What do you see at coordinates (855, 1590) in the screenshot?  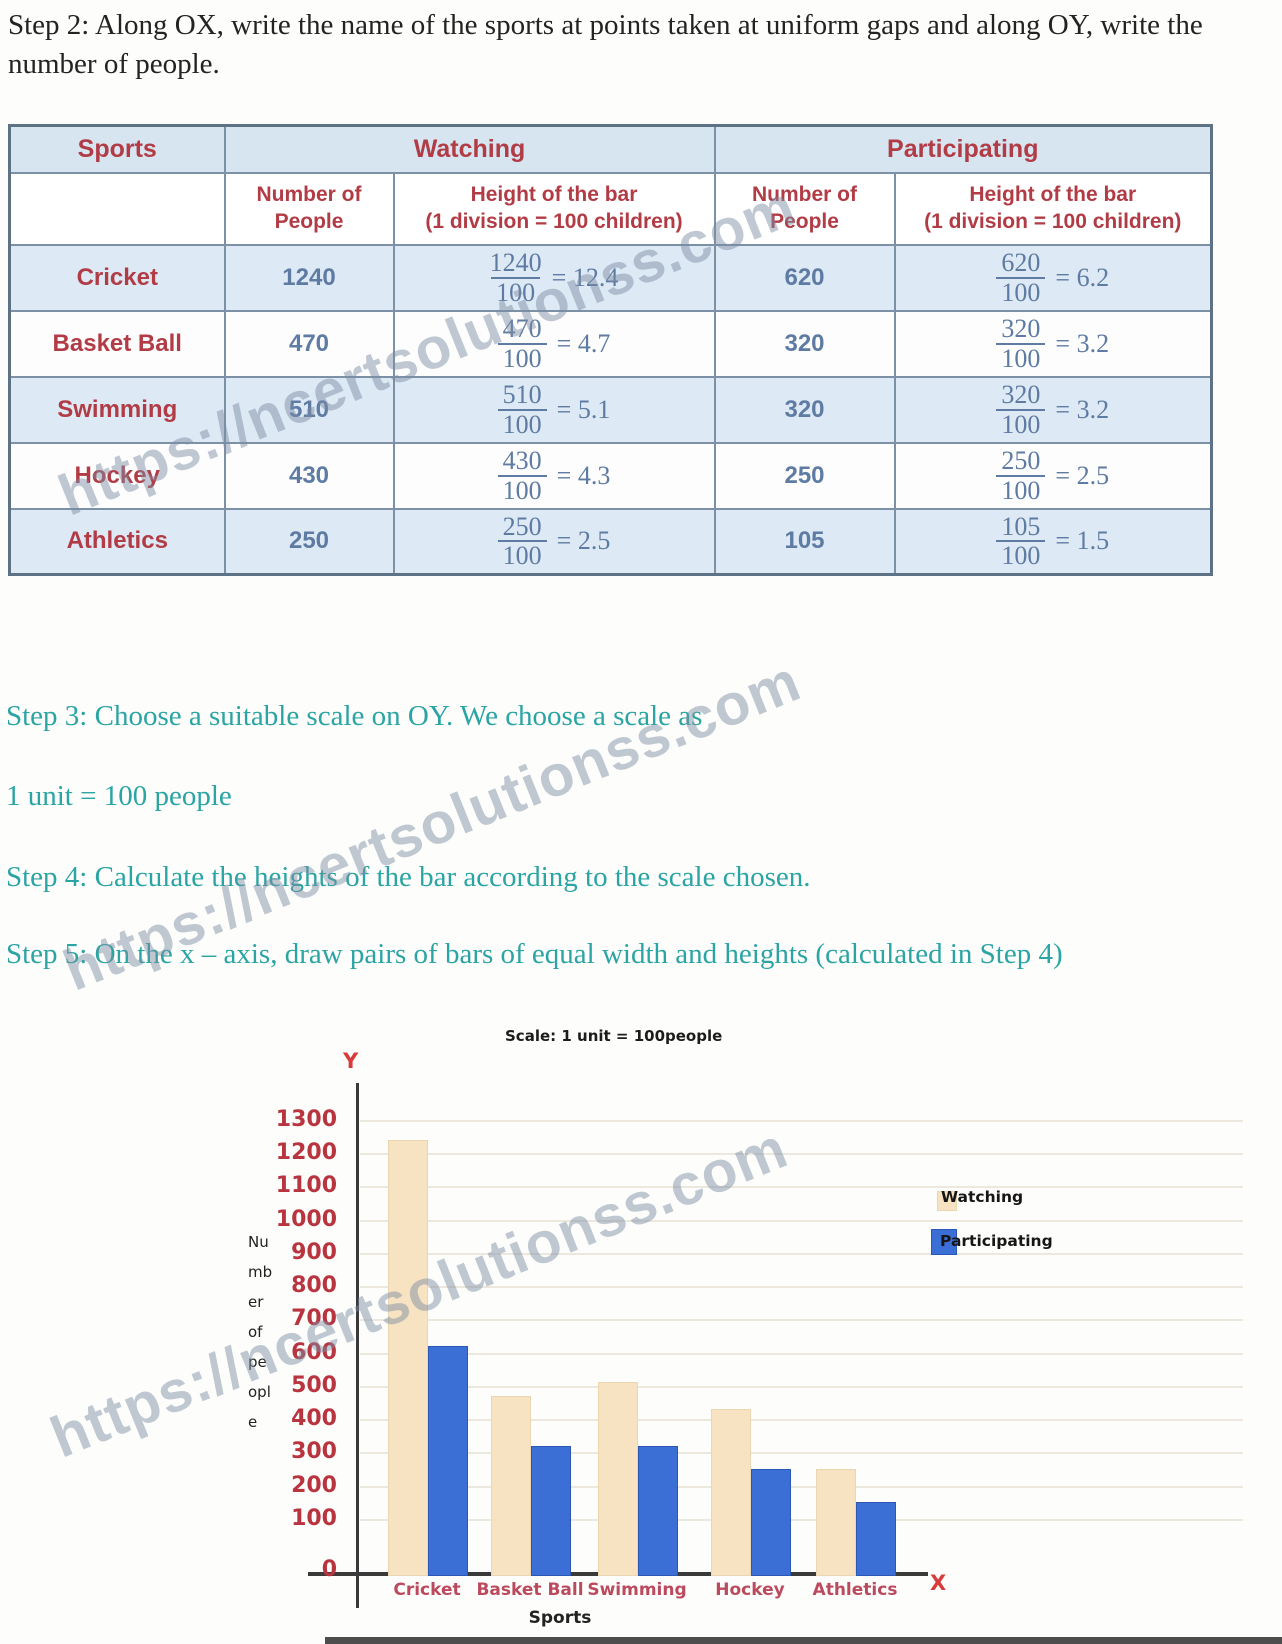 I see `x-category-label: Athletics` at bounding box center [855, 1590].